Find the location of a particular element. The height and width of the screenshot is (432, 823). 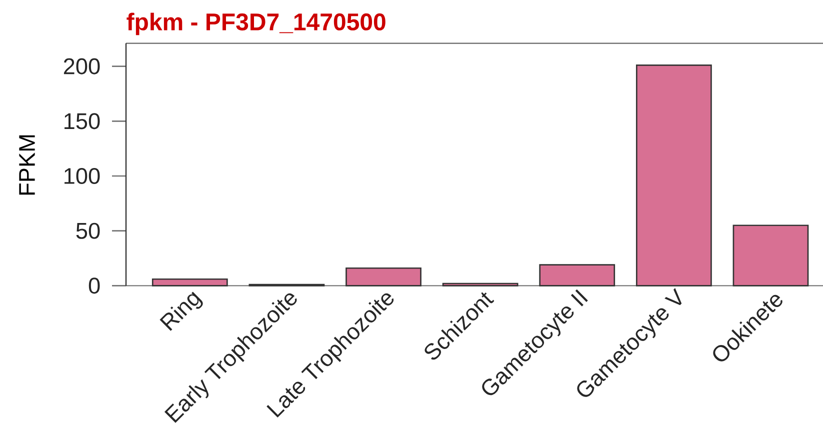

y-tick-label: 50 is located at coordinates (88, 230).